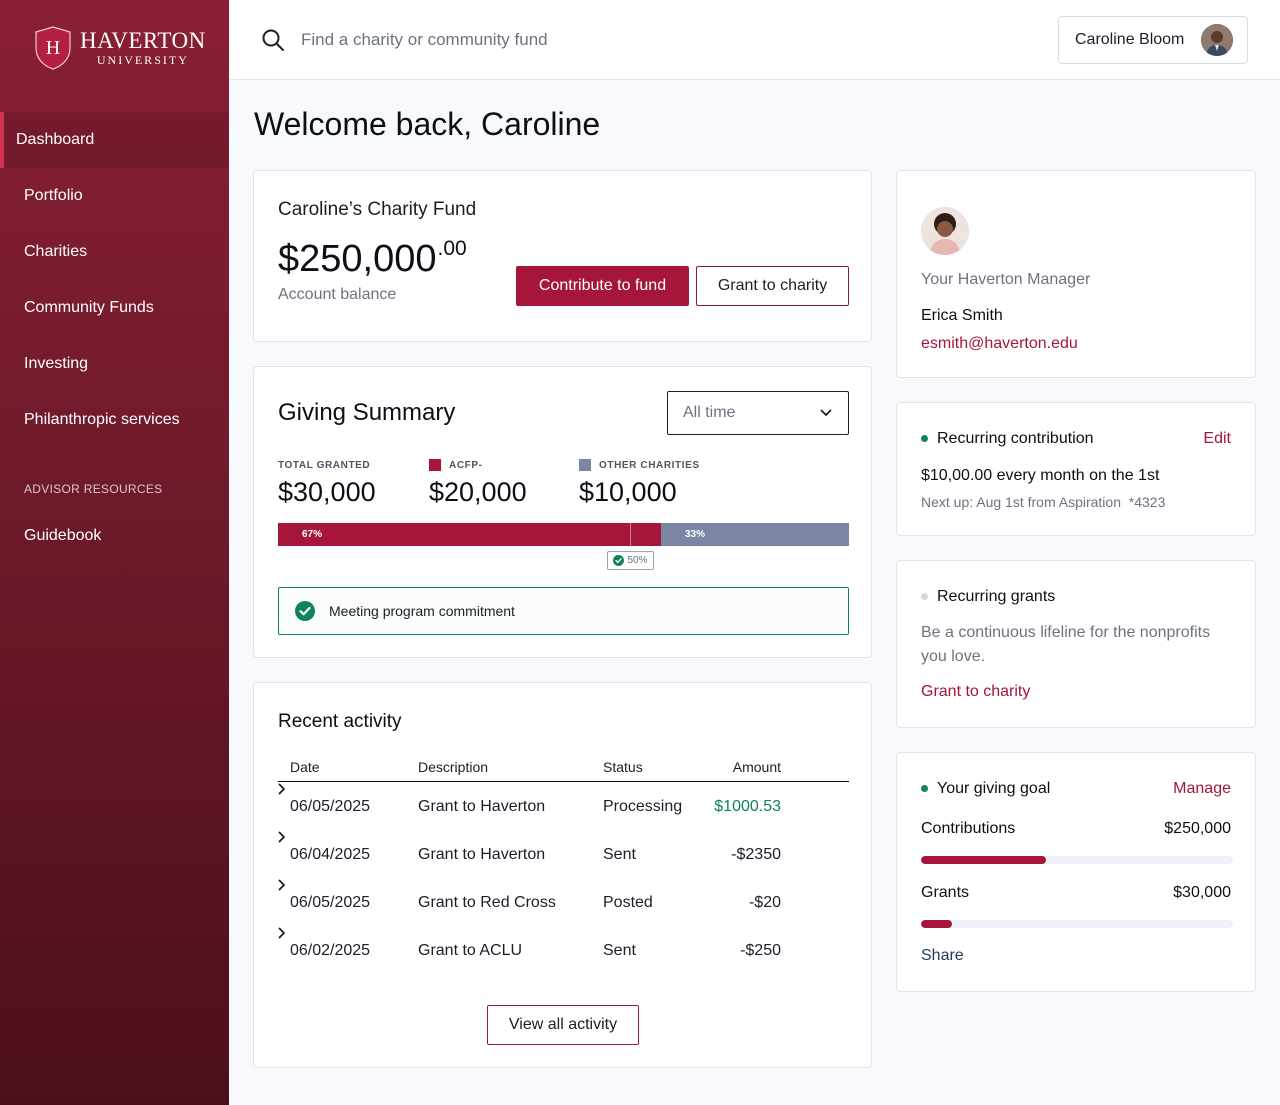  Describe the element at coordinates (143, 40) in the screenshot. I see `logo-name: HAVERTON` at that location.